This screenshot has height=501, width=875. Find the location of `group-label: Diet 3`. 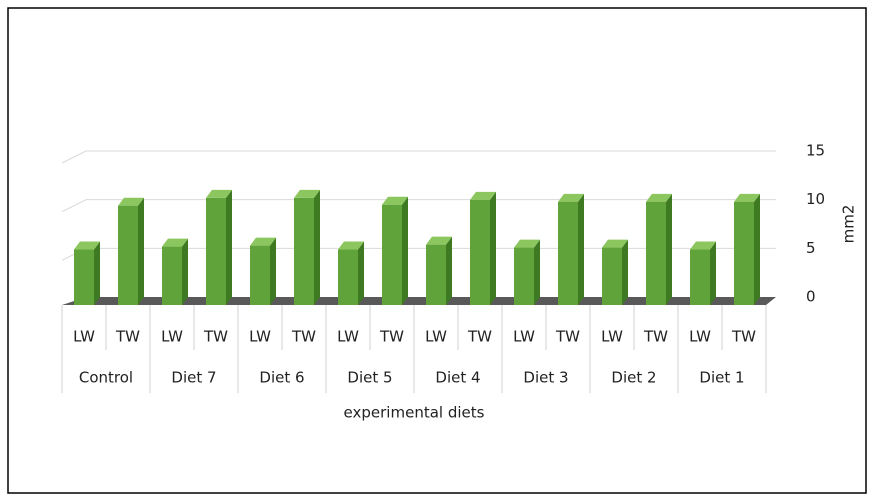

group-label: Diet 3 is located at coordinates (545, 378).